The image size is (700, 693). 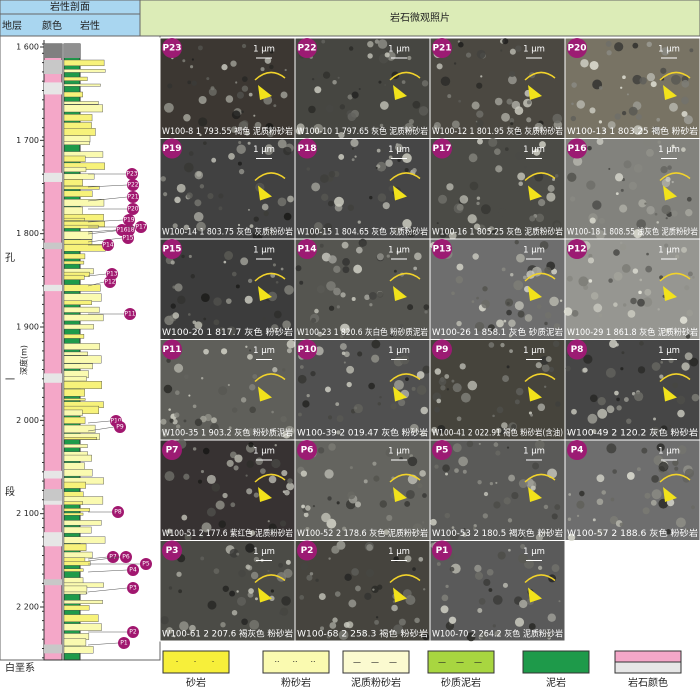 I want to click on color-band, so click(x=53, y=582).